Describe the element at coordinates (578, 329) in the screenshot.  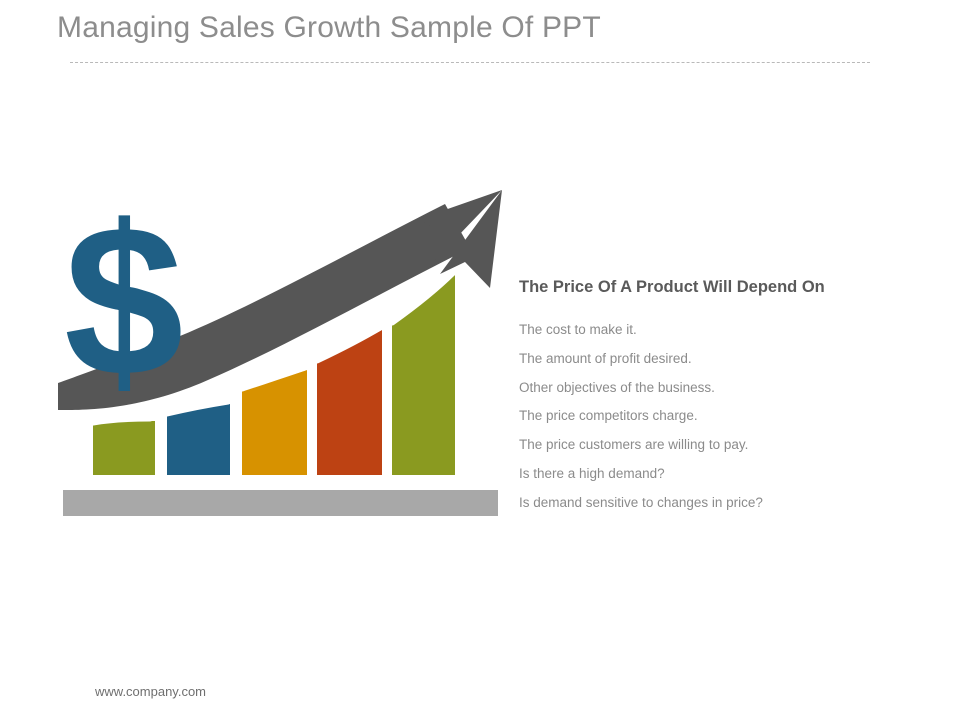
I see `list-item: The cost to make it.` at that location.